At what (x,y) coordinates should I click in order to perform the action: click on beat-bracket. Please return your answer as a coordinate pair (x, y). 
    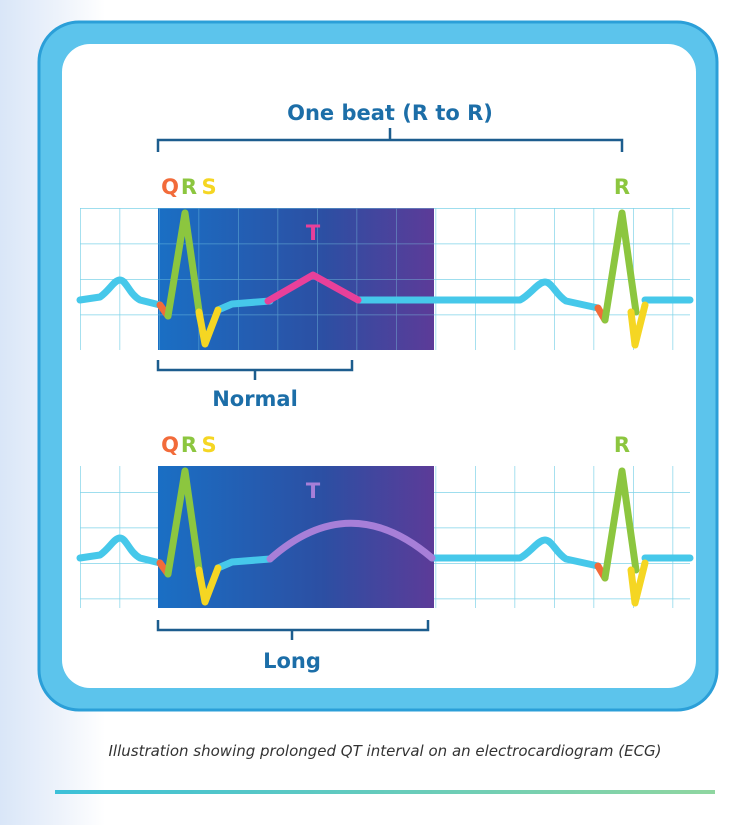
    Looking at the image, I should click on (390, 140).